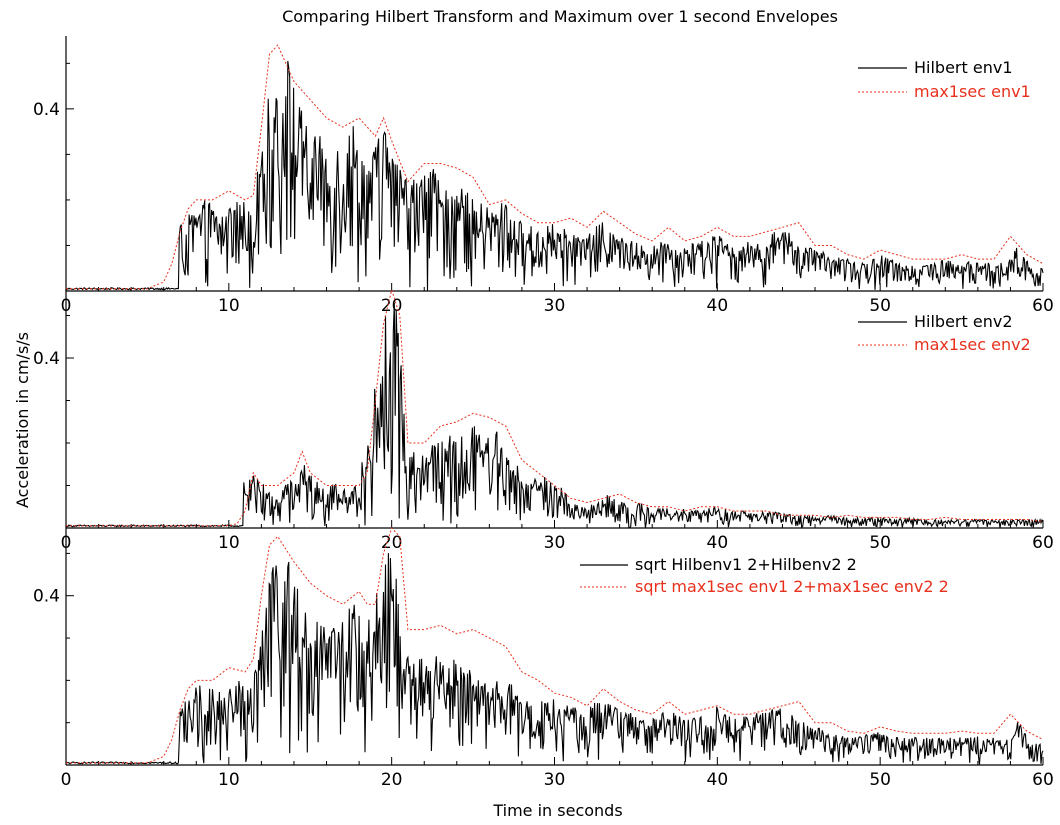 Image resolution: width=1060 pixels, height=825 pixels. I want to click on legend-label-hilbert: sqrt Hilbenv1 2+Hilbenv2 2, so click(746, 564).